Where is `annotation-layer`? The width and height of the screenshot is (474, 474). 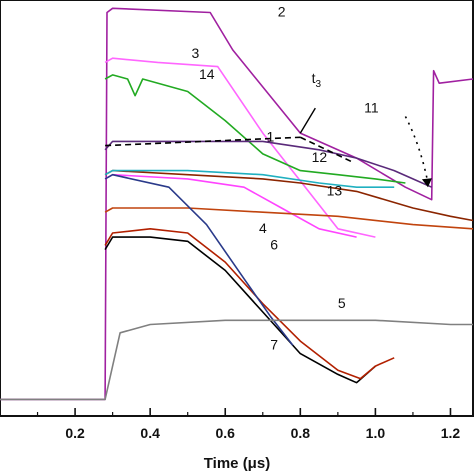
annotation-layer is located at coordinates (268, 147).